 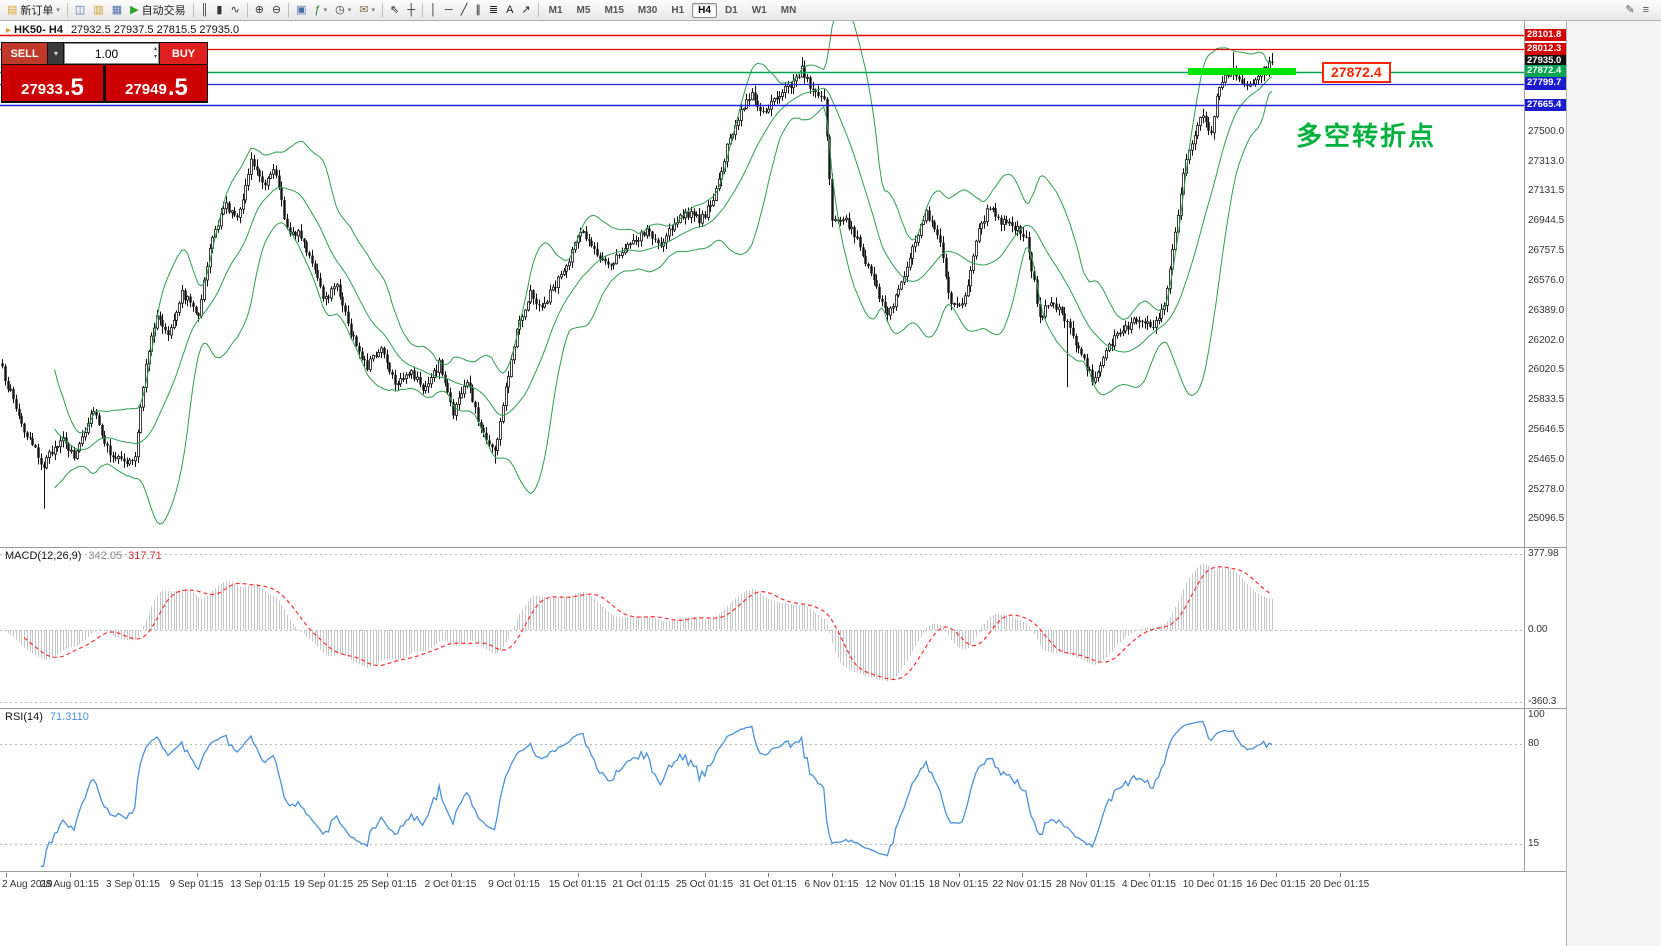 What do you see at coordinates (895, 884) in the screenshot?
I see `time-axis-label: 12 Nov 01:15` at bounding box center [895, 884].